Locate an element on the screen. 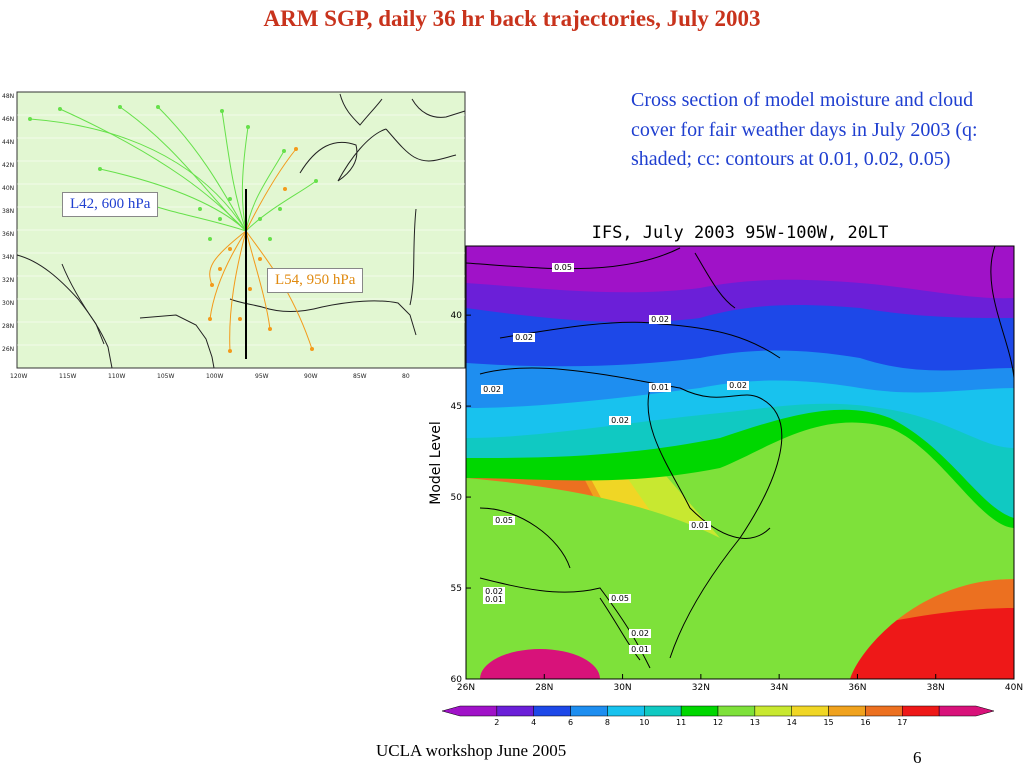 The image size is (1024, 768). lon-tick-label: 85W is located at coordinates (360, 376).